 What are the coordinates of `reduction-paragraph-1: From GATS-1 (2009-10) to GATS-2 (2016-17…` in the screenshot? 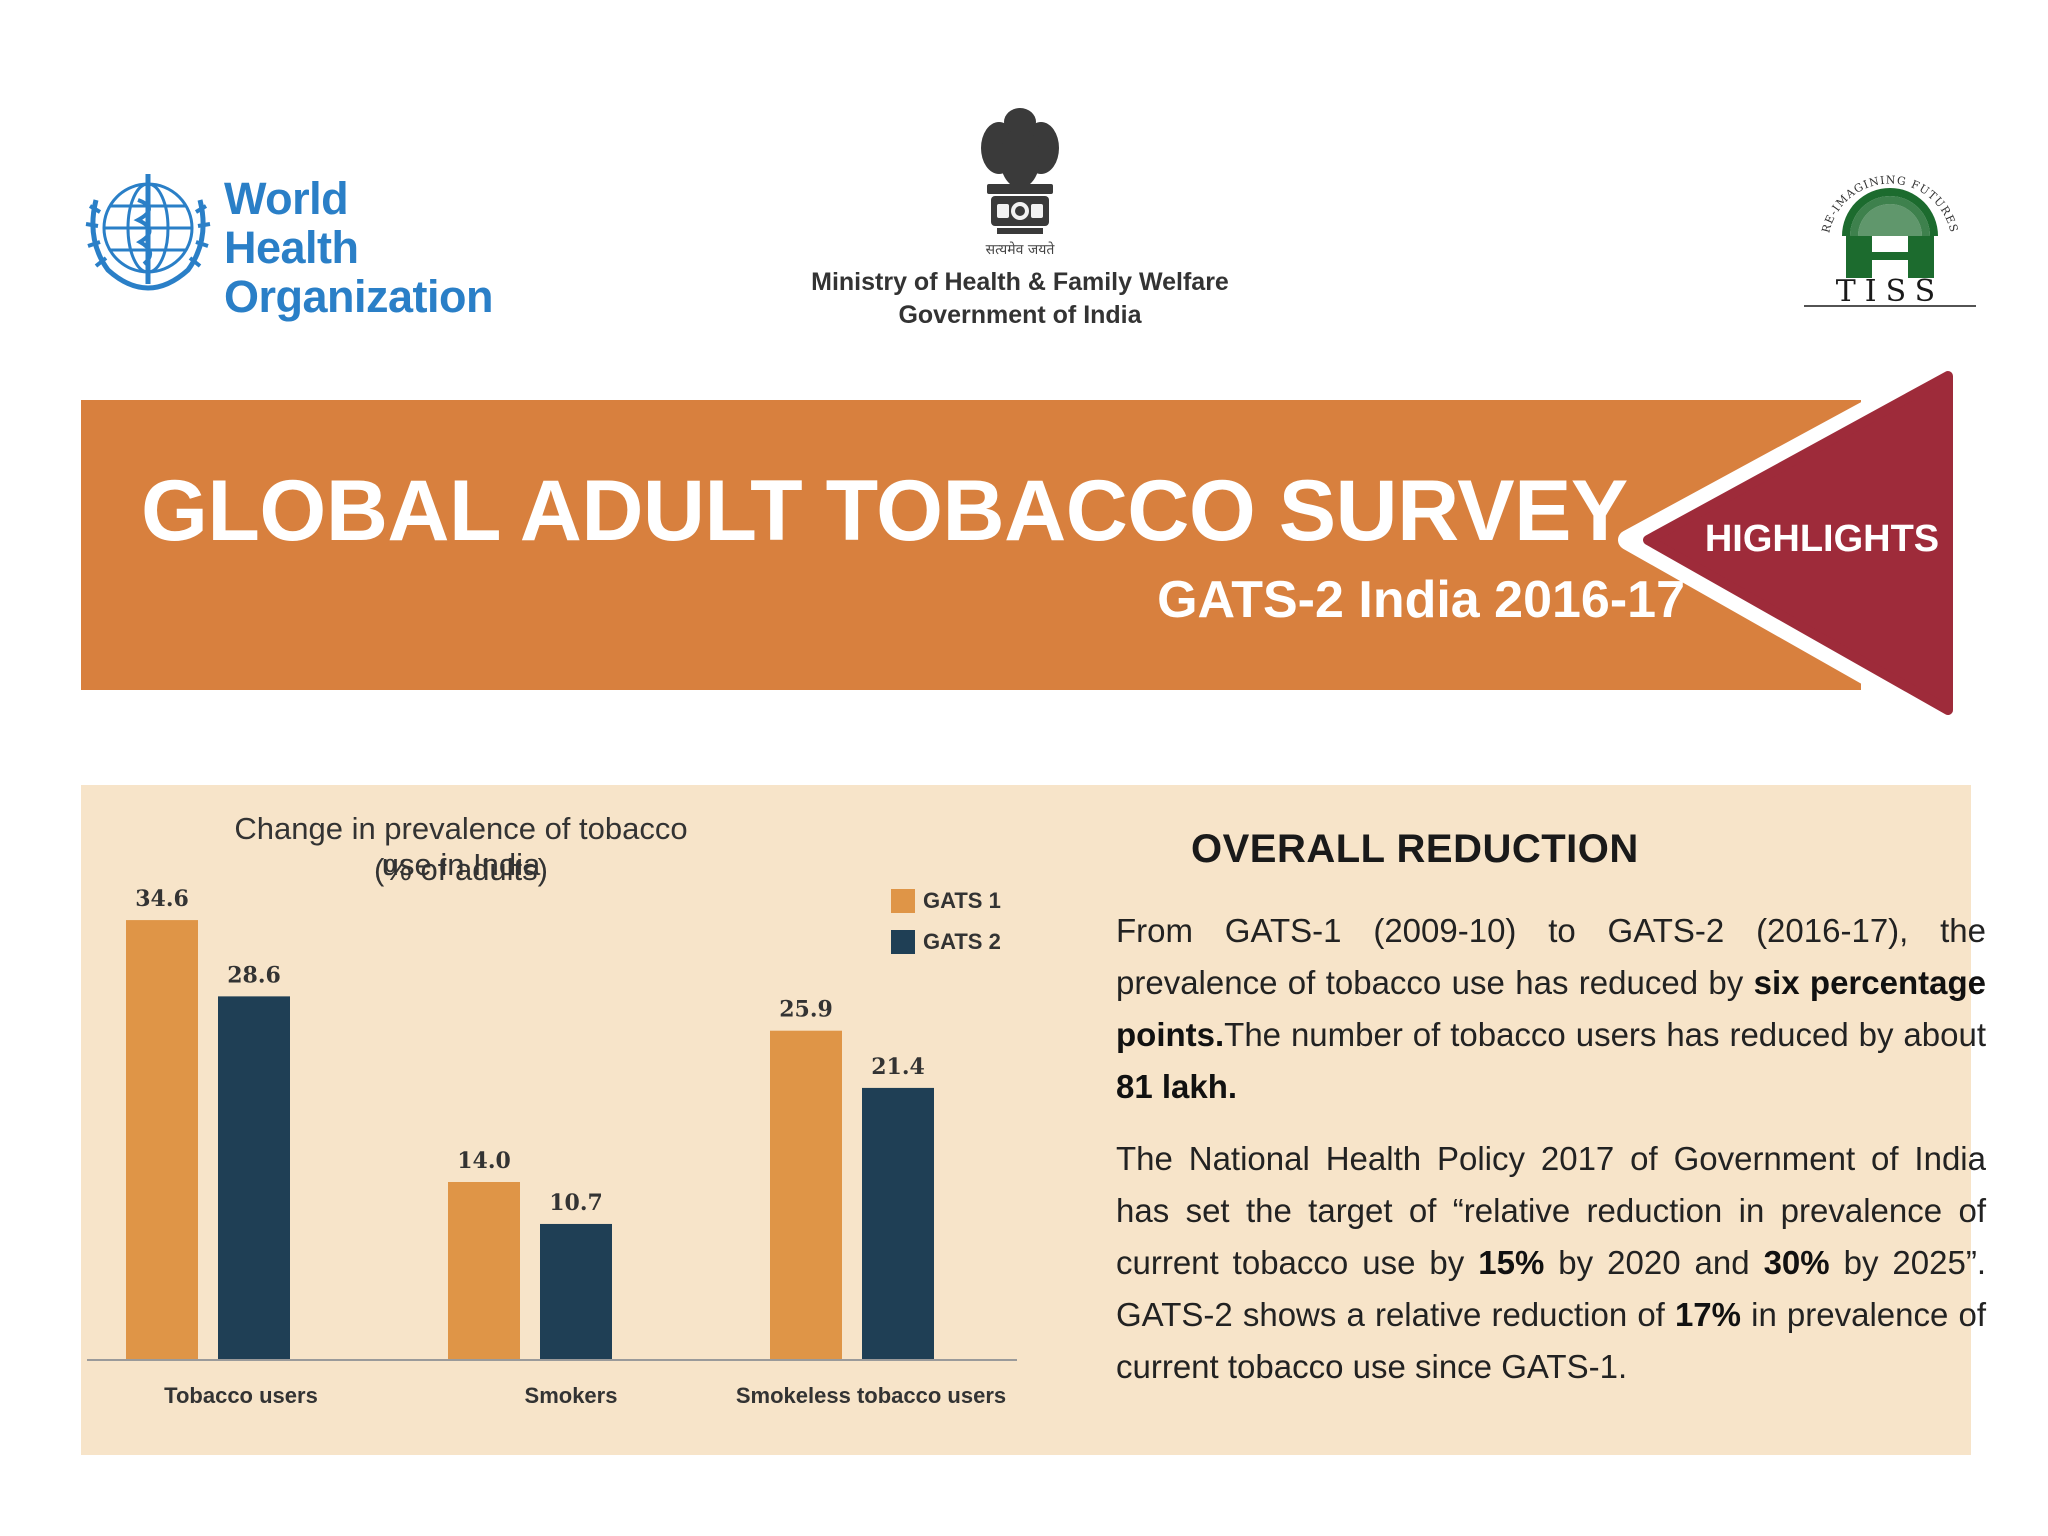 It's located at (1551, 1009).